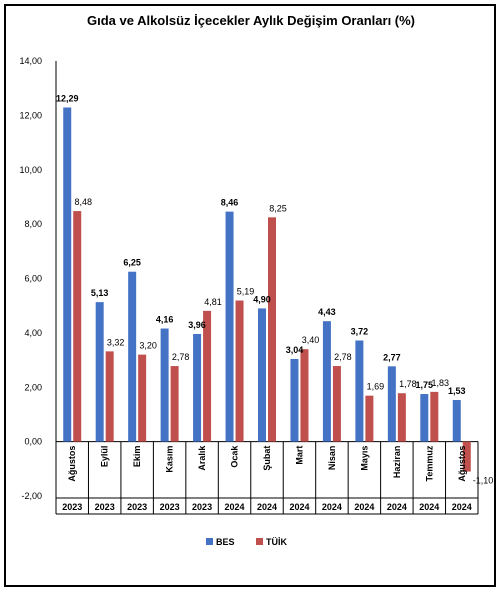 Image resolution: width=502 pixels, height=593 pixels. I want to click on y-tick-label: 14,00, so click(30, 61).